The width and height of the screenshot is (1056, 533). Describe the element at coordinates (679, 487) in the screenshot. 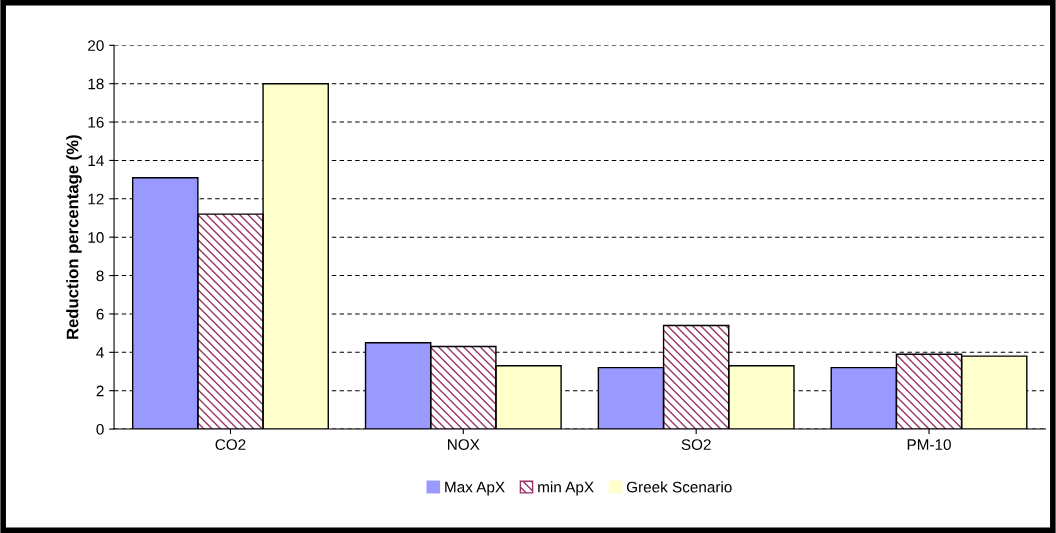

I see `legend-label: Greek Scenario` at that location.